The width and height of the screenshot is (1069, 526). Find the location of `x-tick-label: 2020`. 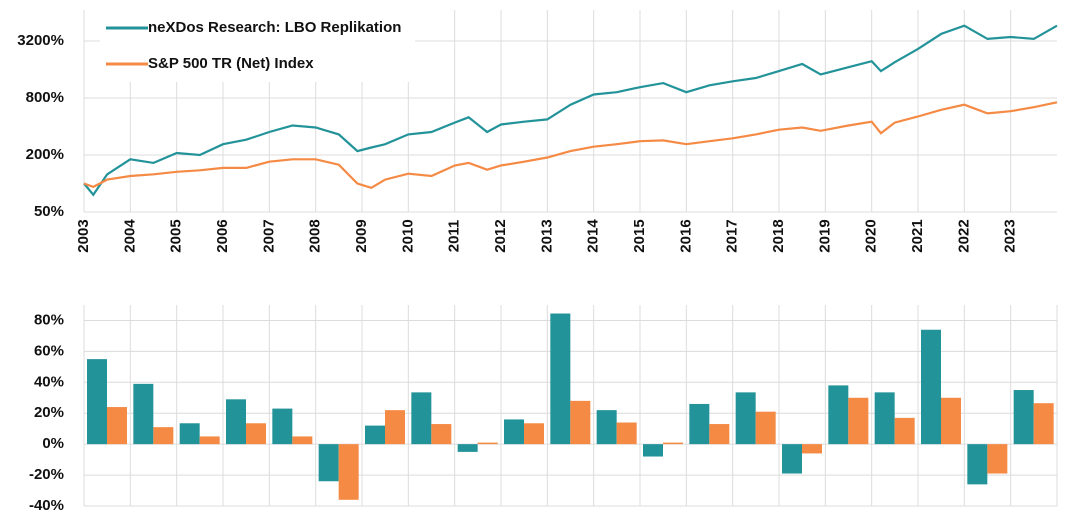

x-tick-label: 2020 is located at coordinates (871, 235).